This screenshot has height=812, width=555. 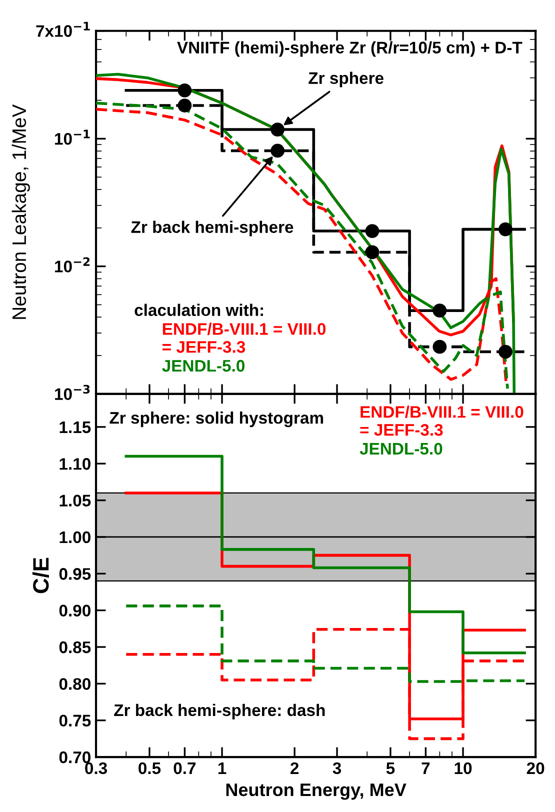 I want to click on y-tick-label: 1.10, so click(x=75, y=464).